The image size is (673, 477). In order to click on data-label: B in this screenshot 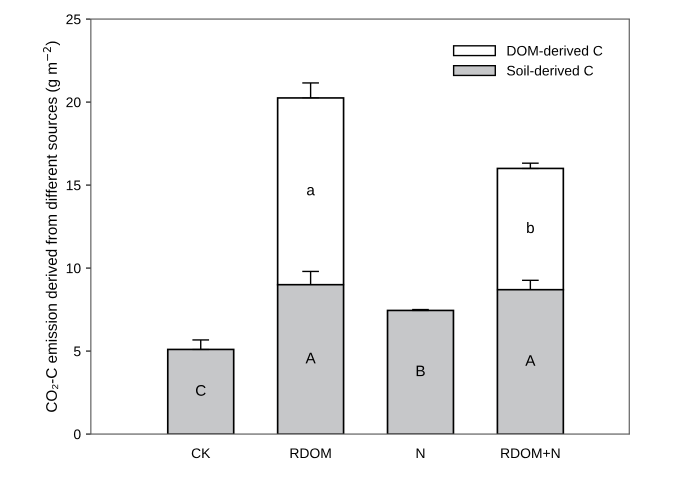, I will do `click(420, 371)`.